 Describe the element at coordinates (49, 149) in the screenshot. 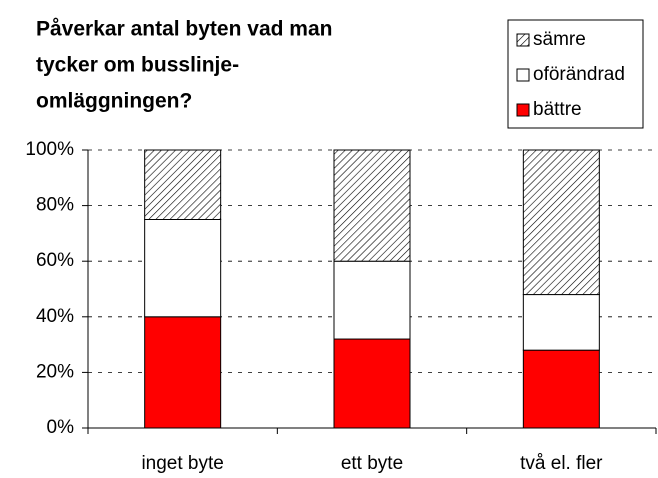

I see `y-tick-label: 100%` at that location.